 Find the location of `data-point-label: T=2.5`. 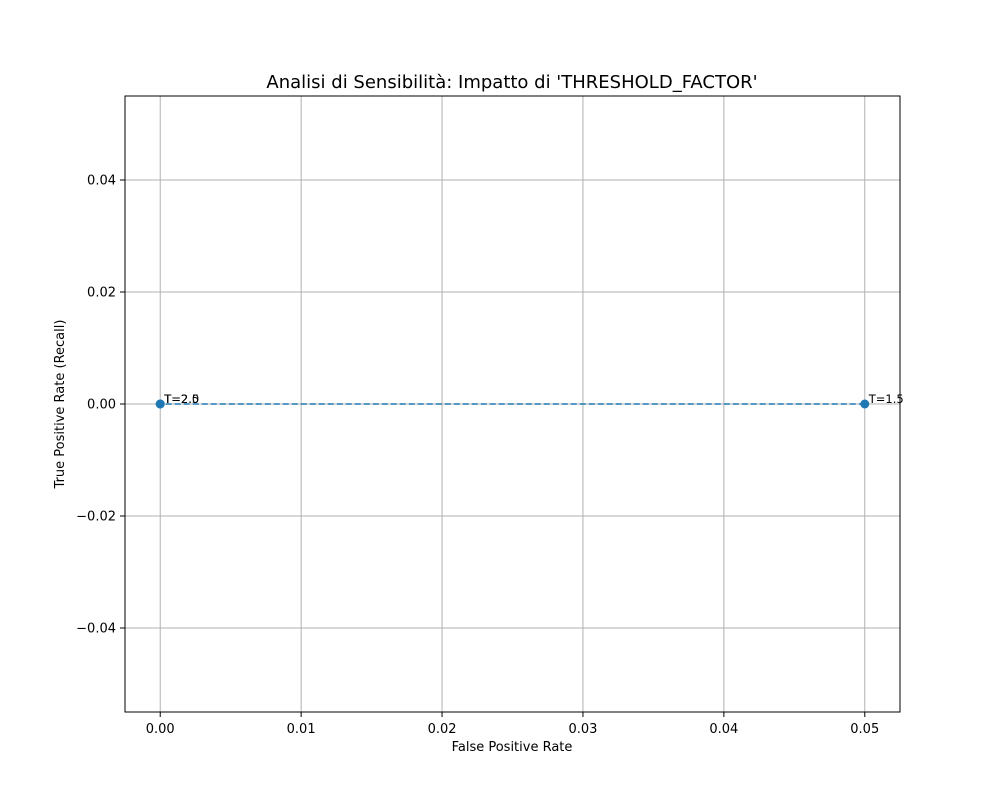

data-point-label: T=2.5 is located at coordinates (181, 399).